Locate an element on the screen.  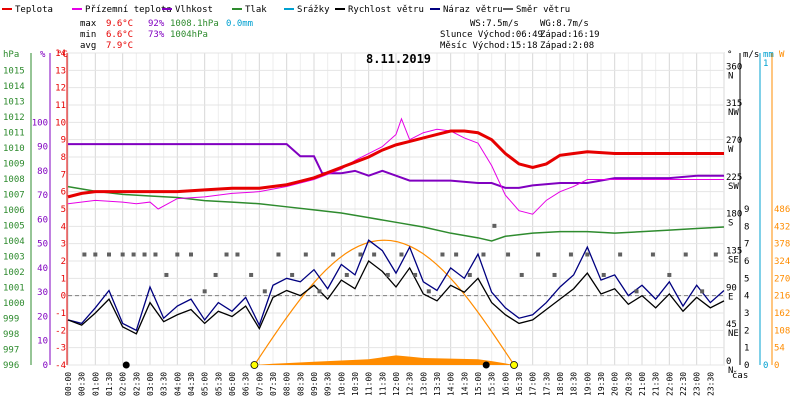
hpa-tick-label: 996 is located at coordinates (11, 366).